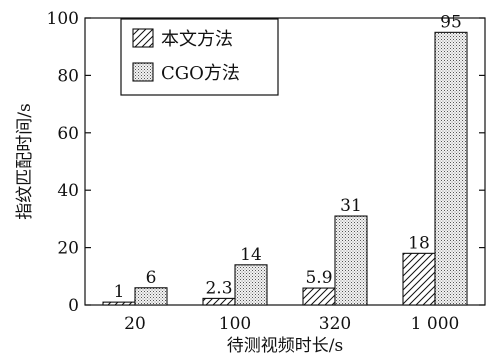 The image size is (499, 357). What do you see at coordinates (251, 255) in the screenshot?
I see `data-label: 14` at bounding box center [251, 255].